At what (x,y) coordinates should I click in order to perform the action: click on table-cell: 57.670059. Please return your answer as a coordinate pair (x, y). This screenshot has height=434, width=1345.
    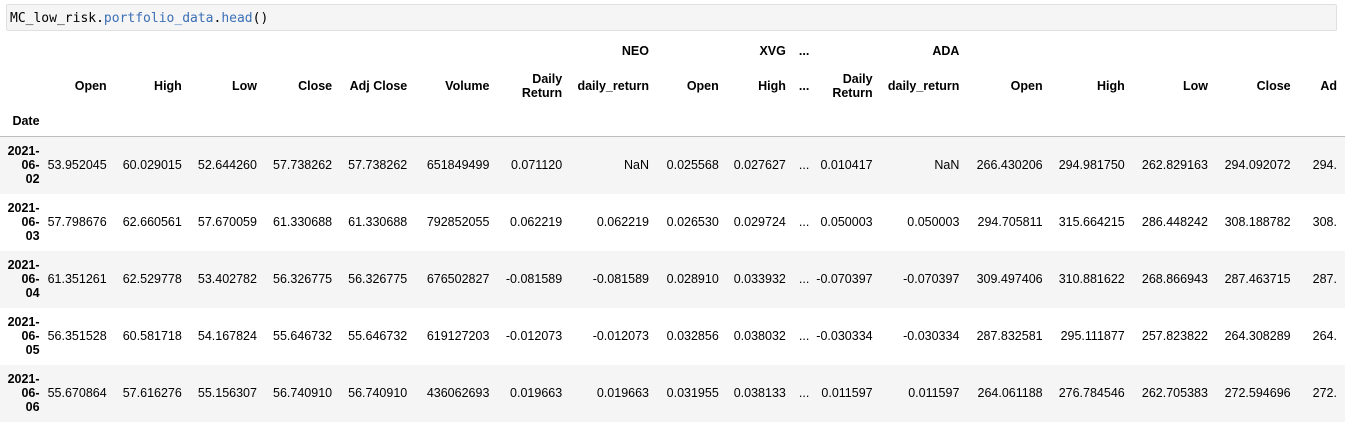
    Looking at the image, I should click on (227, 222).